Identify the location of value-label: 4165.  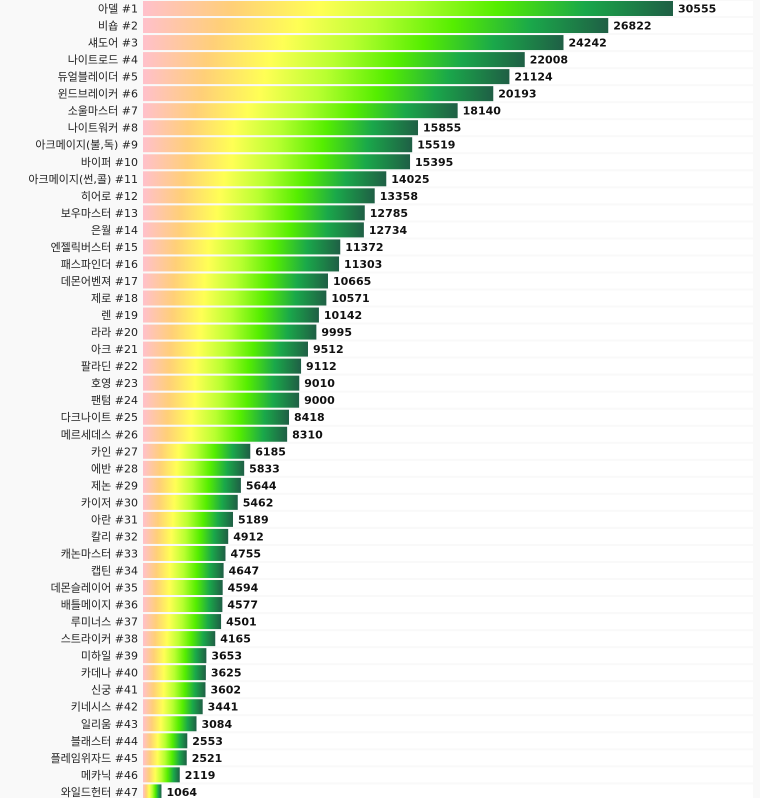
(235, 639).